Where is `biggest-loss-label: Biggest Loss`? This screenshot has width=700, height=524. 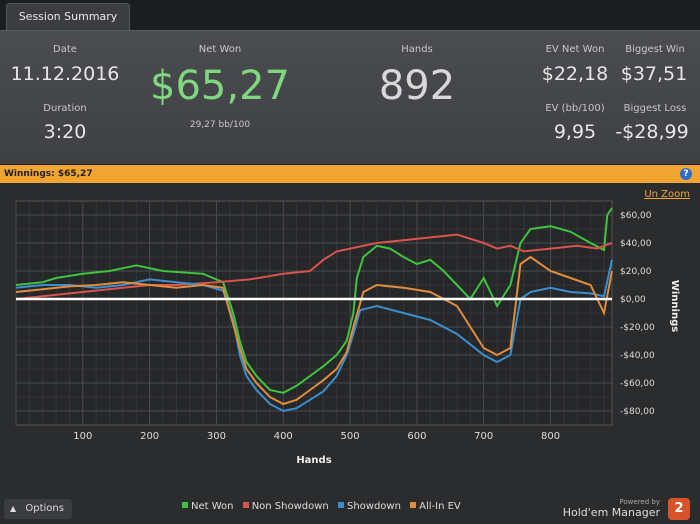
biggest-loss-label: Biggest Loss is located at coordinates (655, 108).